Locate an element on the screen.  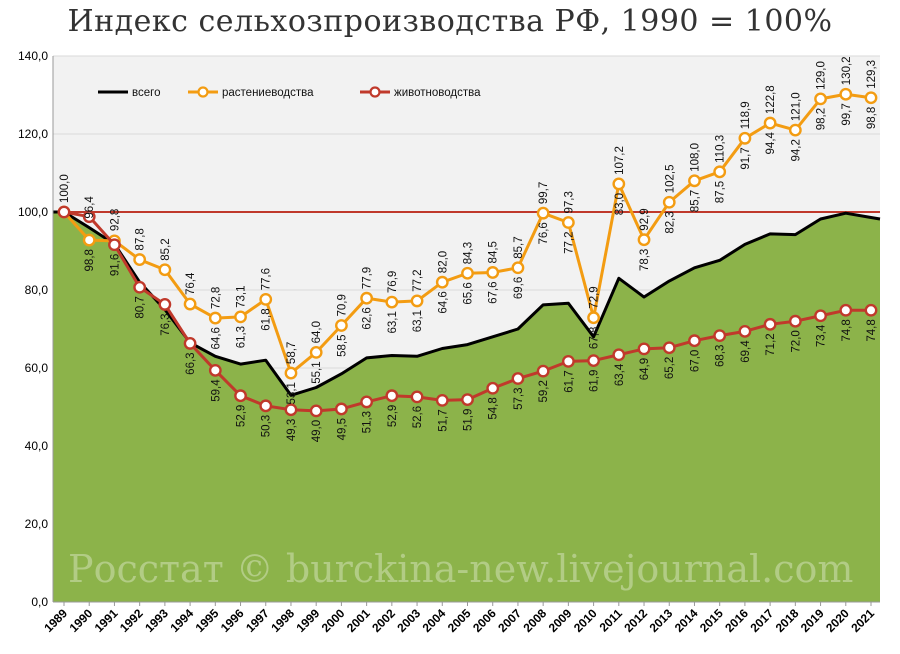
data-label: 61,3 is located at coordinates (242, 337).